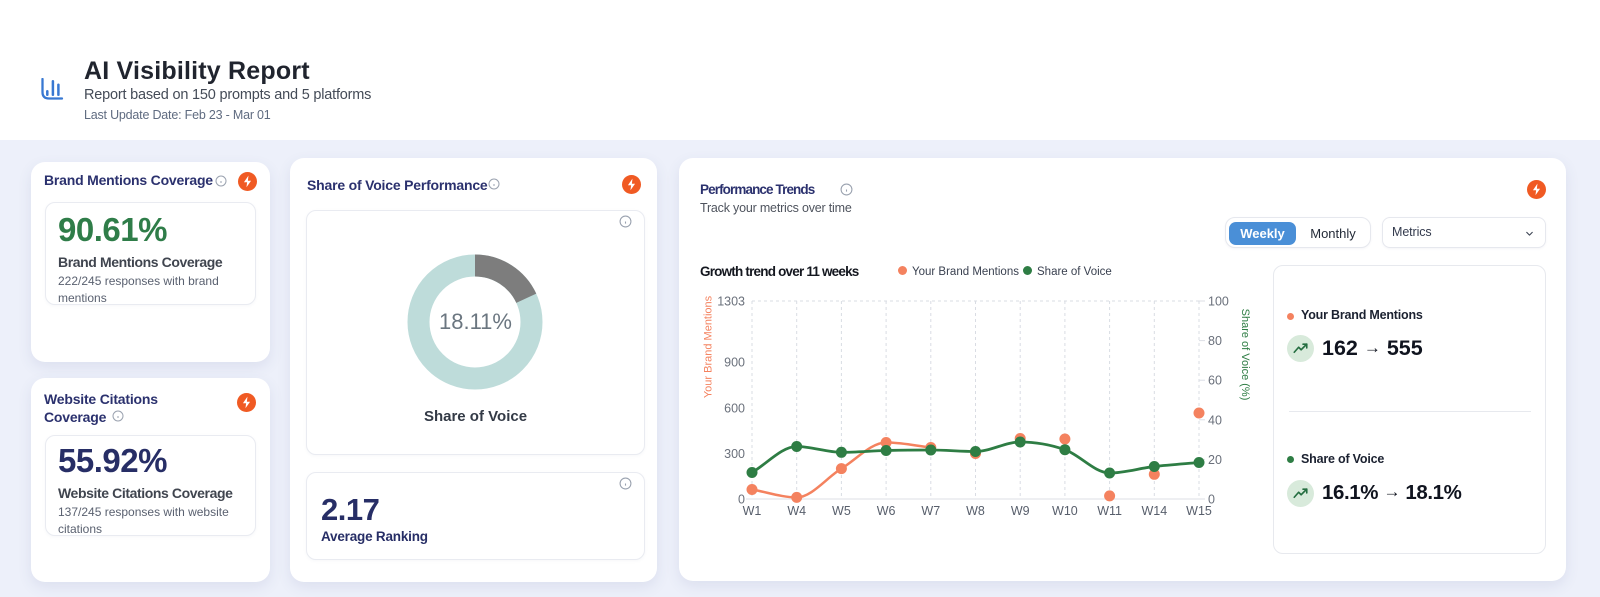 The width and height of the screenshot is (1600, 597). I want to click on svg-text: Share of Voice (%), so click(1245, 355).